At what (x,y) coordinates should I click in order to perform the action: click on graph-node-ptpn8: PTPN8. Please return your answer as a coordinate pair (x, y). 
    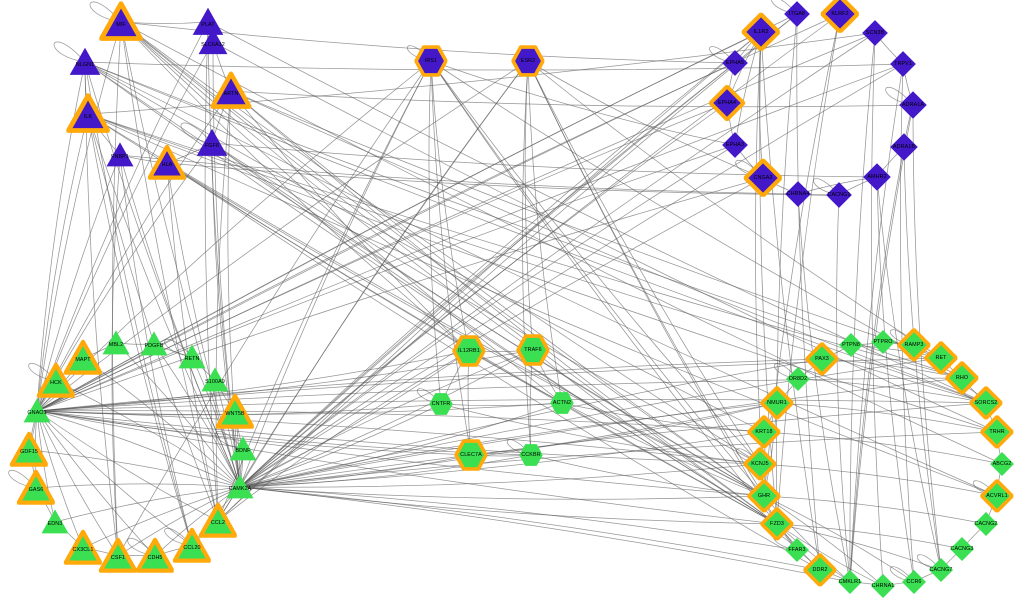
    Looking at the image, I should click on (851, 345).